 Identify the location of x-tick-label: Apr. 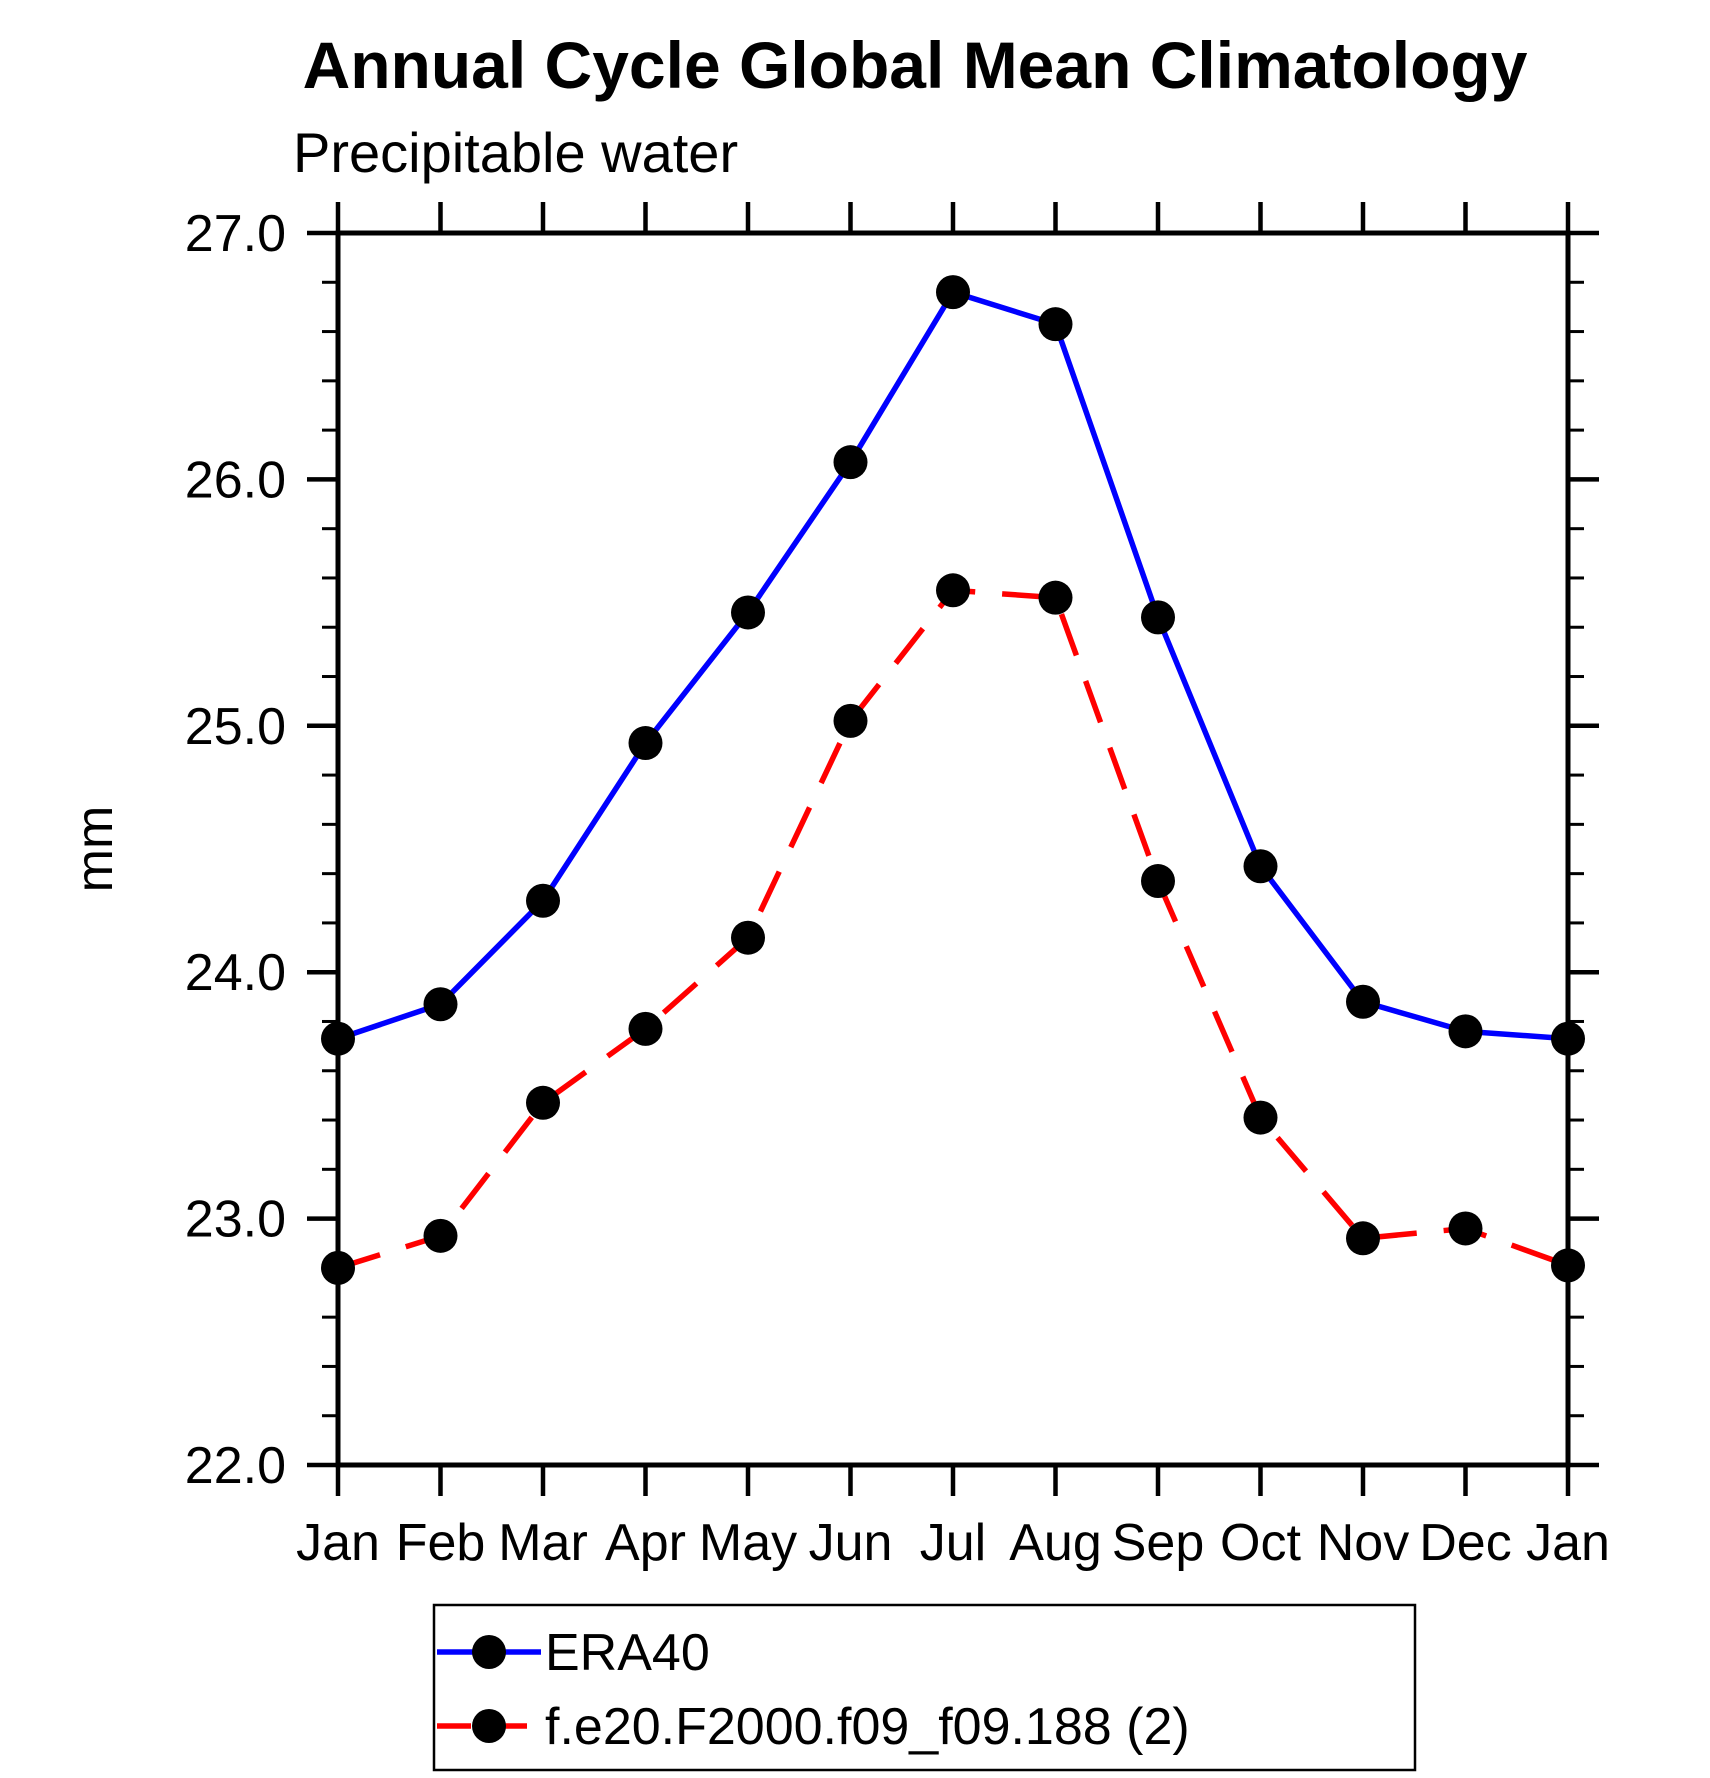
(645, 1543).